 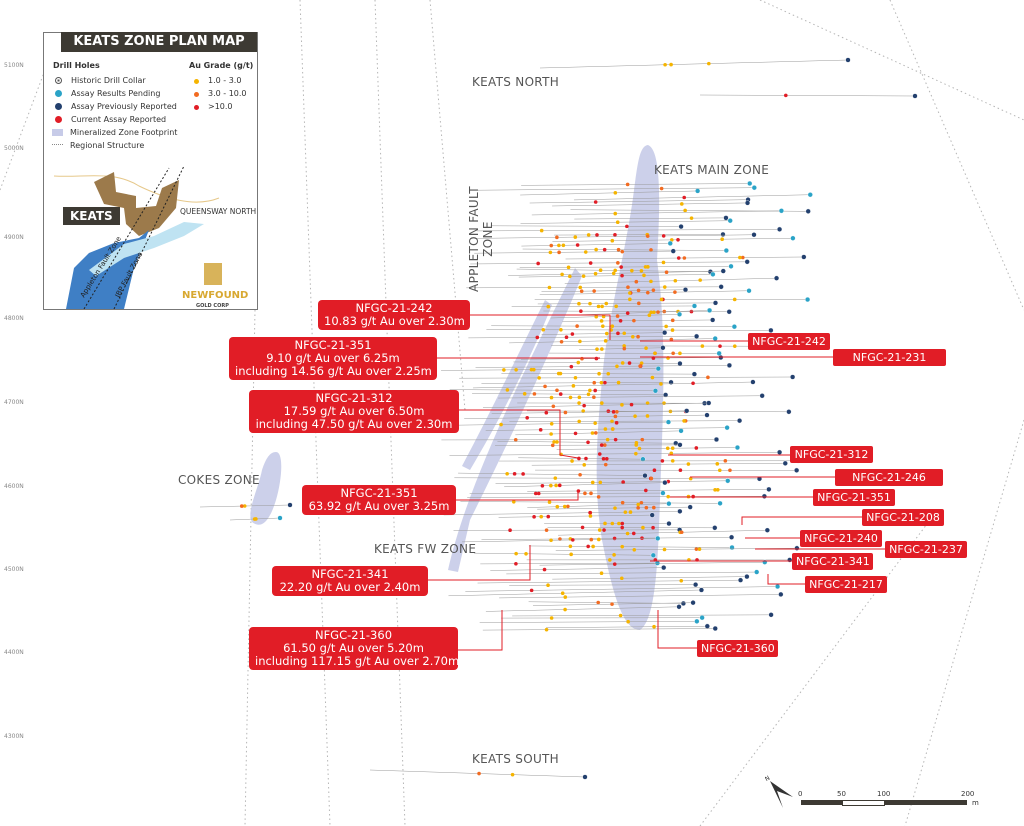 I want to click on callout-assay: 17.59 g/t Au over 6.50m, so click(x=354, y=411).